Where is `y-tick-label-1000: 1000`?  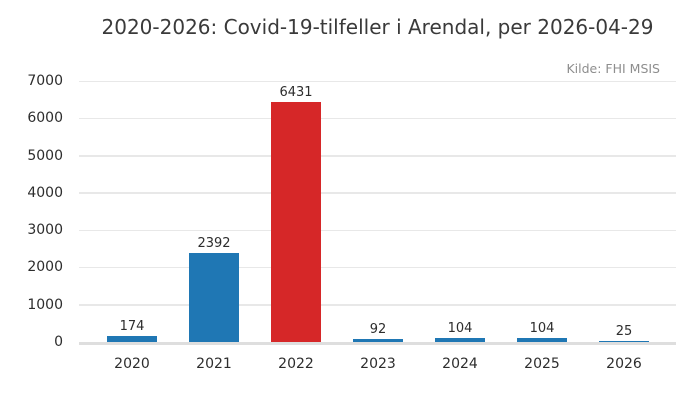 y-tick-label-1000: 1000 is located at coordinates (45, 304).